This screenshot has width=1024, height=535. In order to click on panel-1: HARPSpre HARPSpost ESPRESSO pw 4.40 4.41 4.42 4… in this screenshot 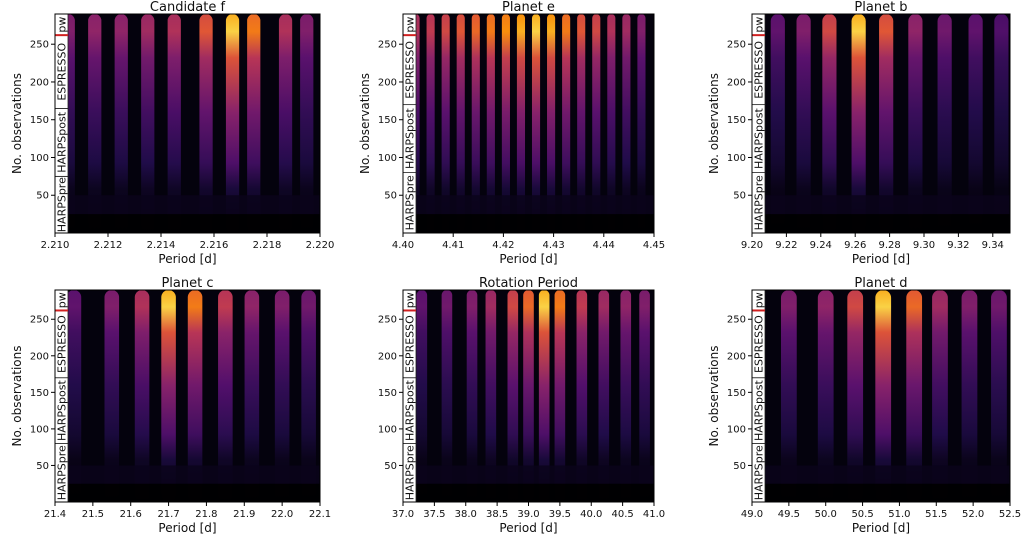, I will do `click(511, 133)`.